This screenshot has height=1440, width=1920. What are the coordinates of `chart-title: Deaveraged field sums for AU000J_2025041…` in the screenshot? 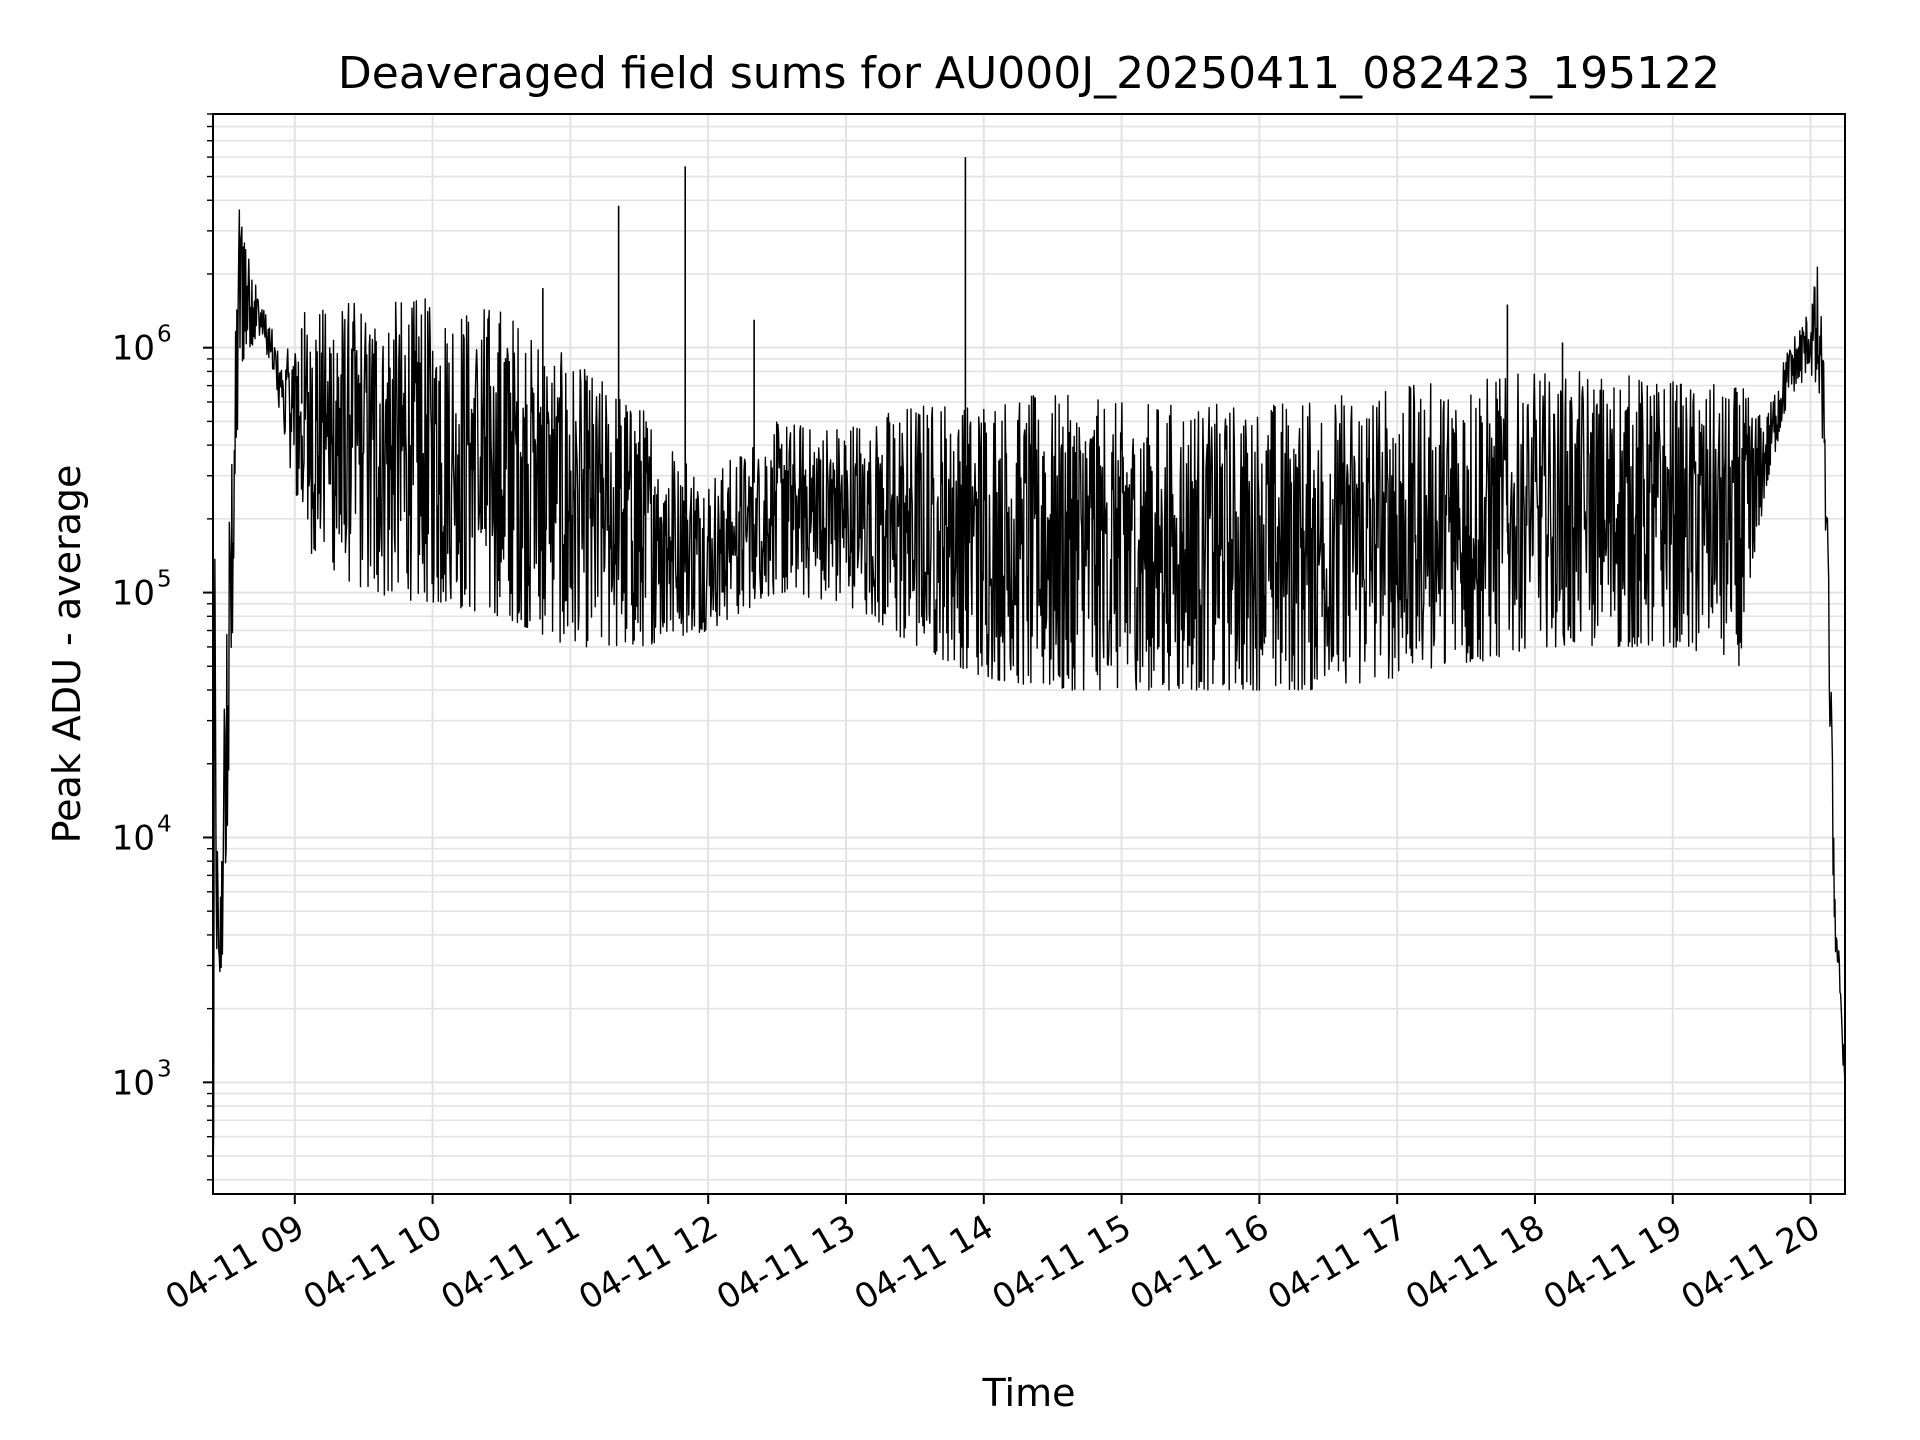 It's located at (1029, 73).